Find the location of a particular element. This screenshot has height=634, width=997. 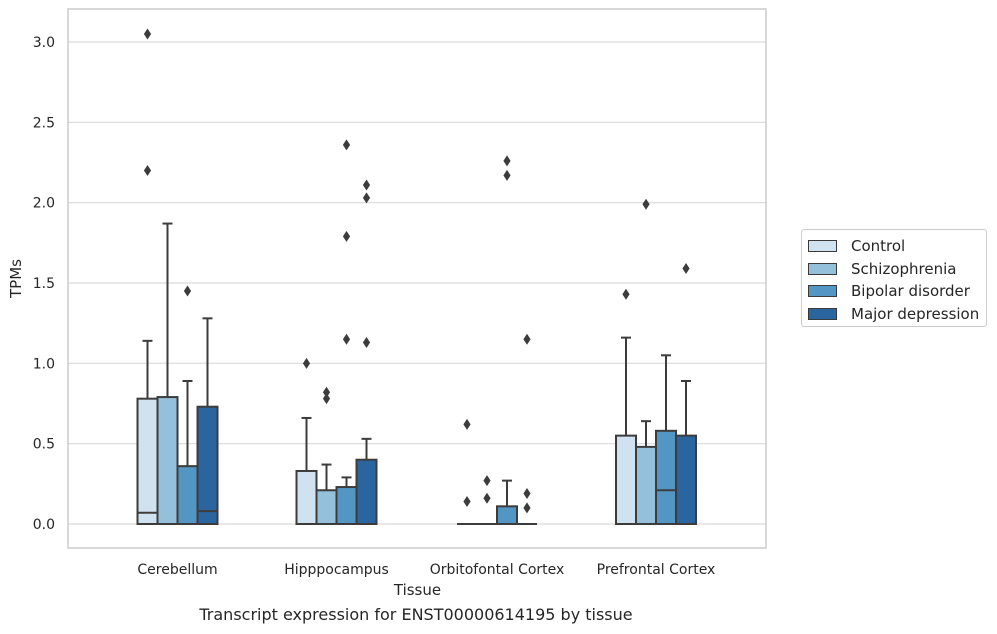

x-axis-label: Tissue is located at coordinates (417, 590).